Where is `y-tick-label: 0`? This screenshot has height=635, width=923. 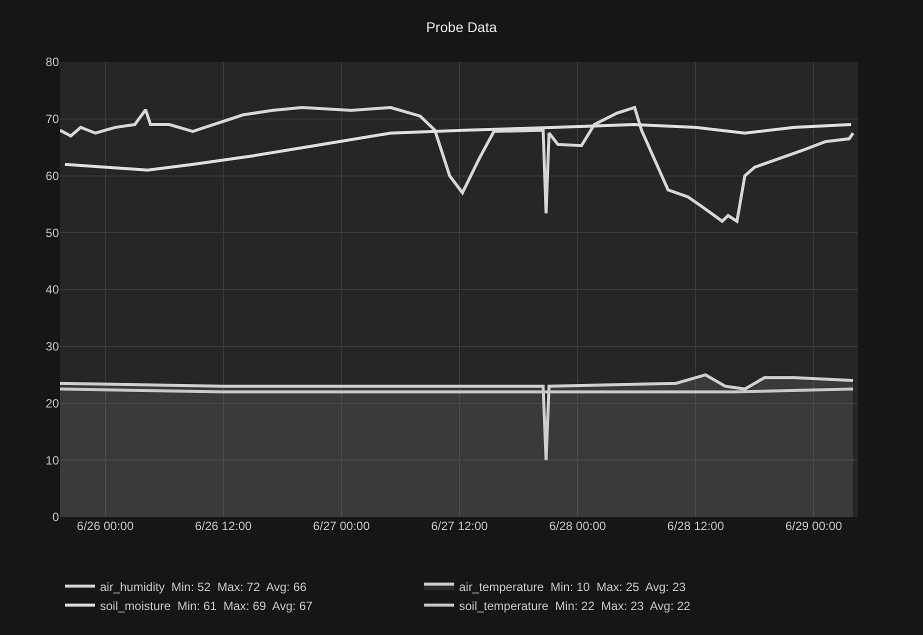
y-tick-label: 0 is located at coordinates (56, 517).